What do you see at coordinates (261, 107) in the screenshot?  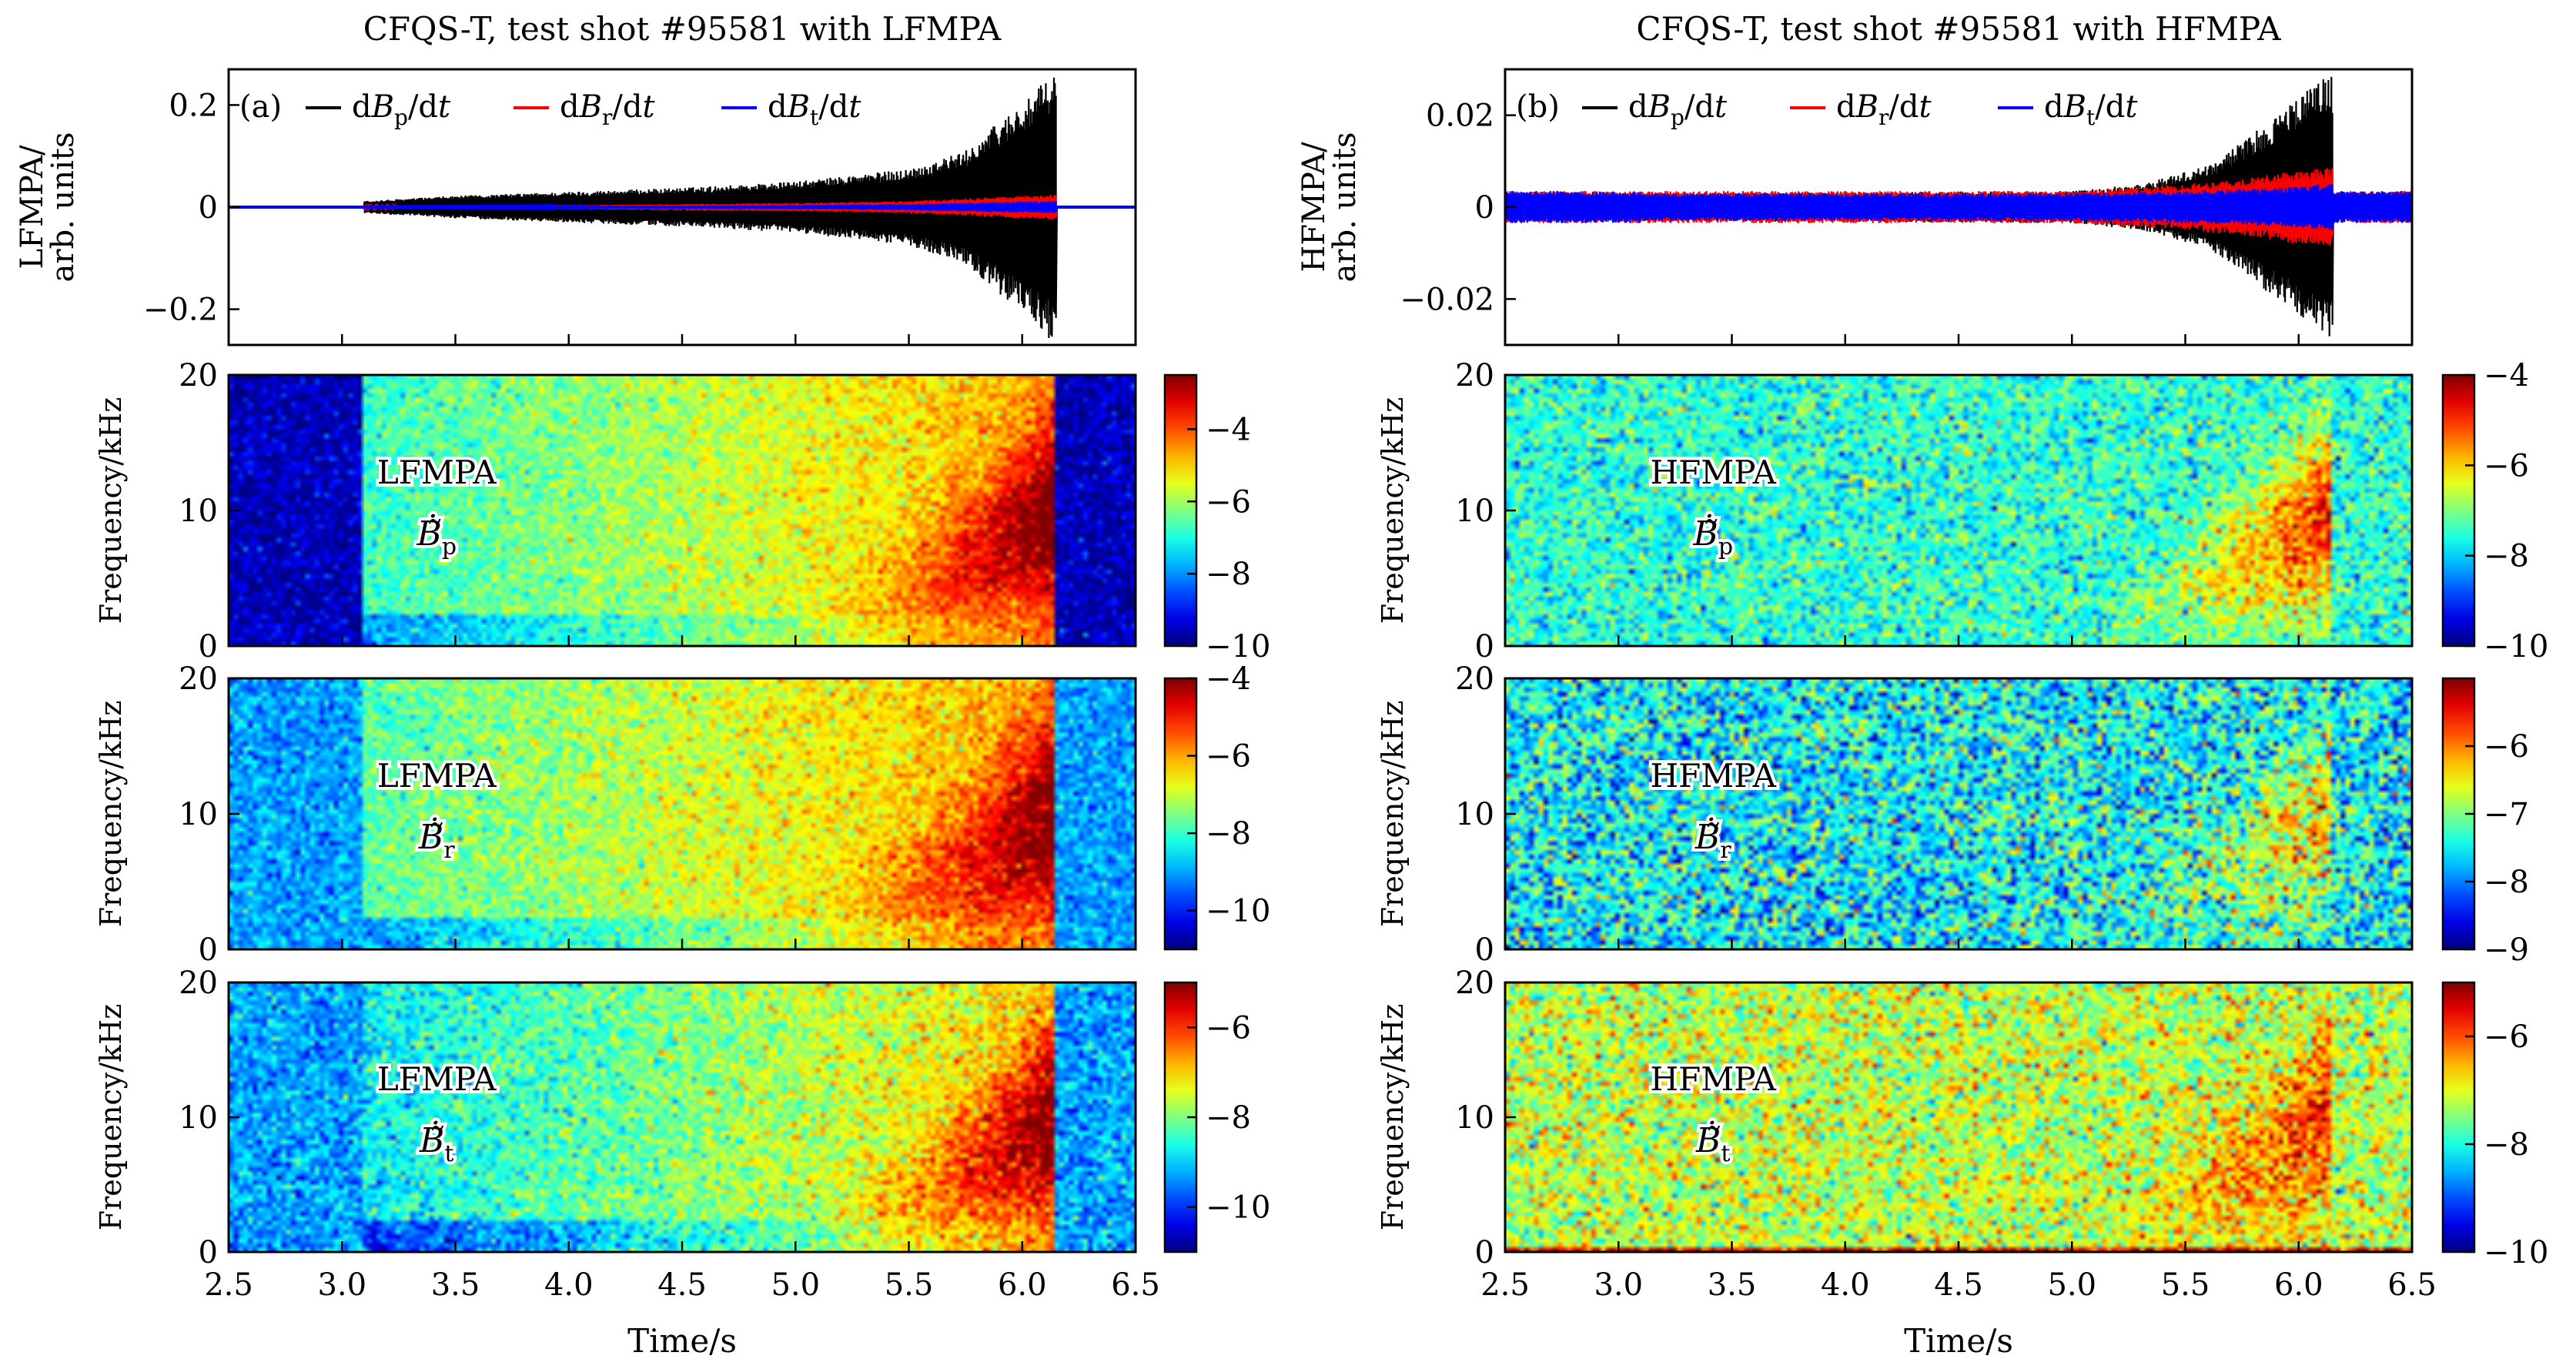 I see `panel-label: (a)` at bounding box center [261, 107].